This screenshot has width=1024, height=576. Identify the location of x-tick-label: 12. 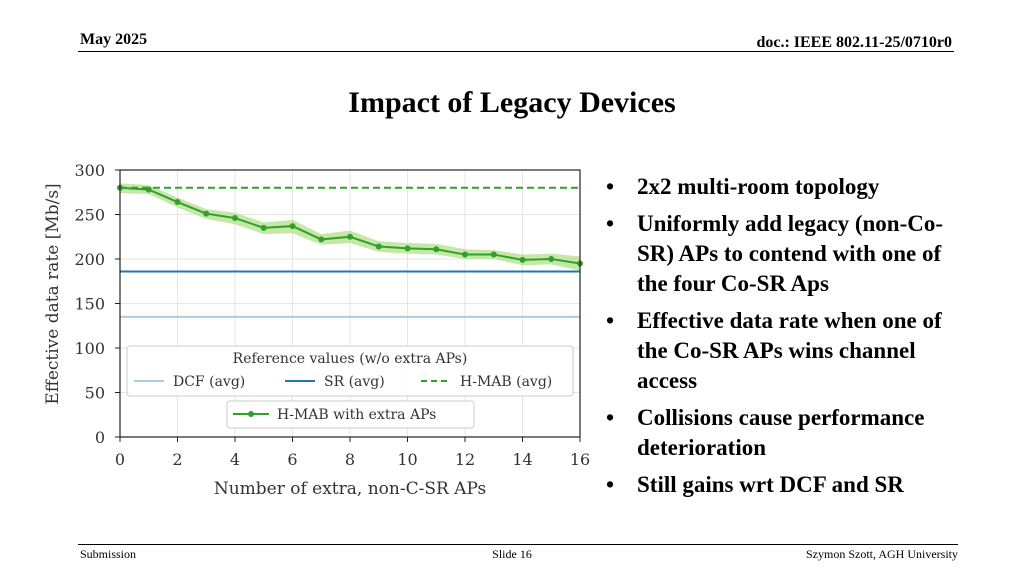
(465, 459).